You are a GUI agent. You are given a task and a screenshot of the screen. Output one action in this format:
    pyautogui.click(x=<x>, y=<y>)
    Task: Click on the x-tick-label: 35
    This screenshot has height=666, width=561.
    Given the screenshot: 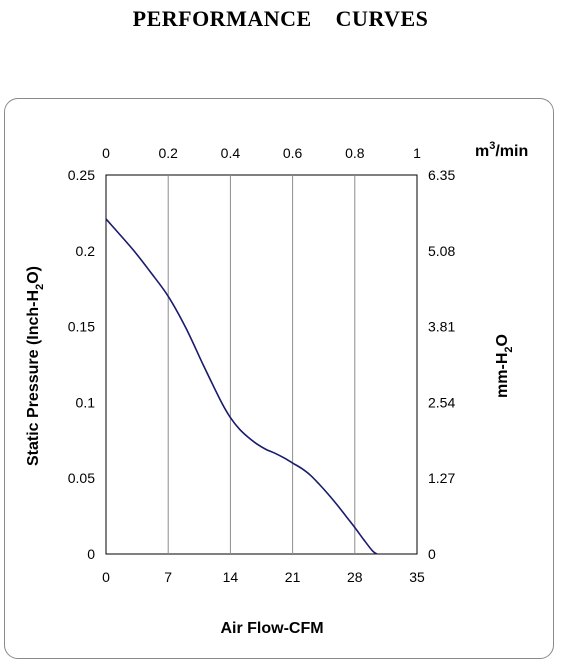 What is the action you would take?
    pyautogui.click(x=417, y=577)
    